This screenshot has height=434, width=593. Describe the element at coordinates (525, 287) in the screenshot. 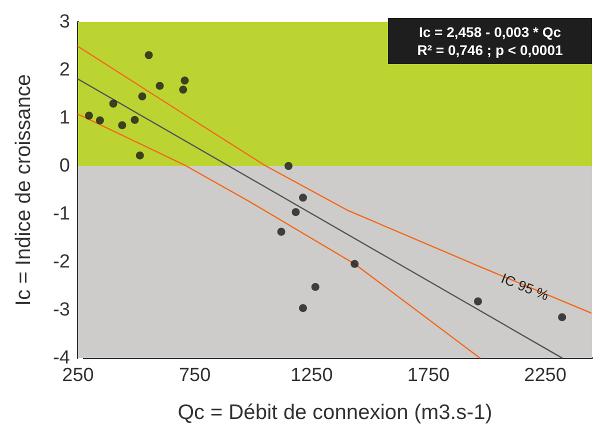

I see `annotation: IC 95 %` at that location.